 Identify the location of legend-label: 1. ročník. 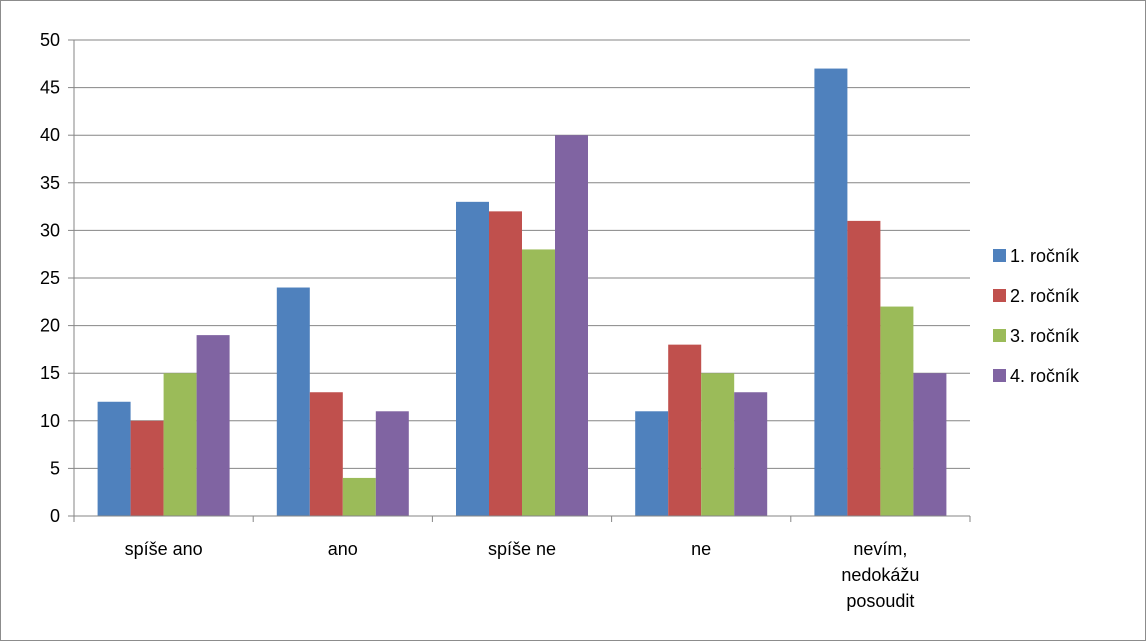
(1045, 256).